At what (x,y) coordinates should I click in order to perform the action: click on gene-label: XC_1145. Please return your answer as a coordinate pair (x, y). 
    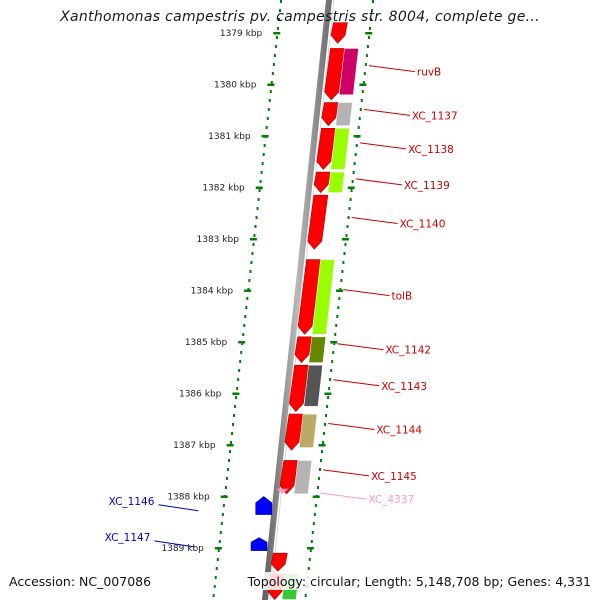
    Looking at the image, I should click on (394, 477).